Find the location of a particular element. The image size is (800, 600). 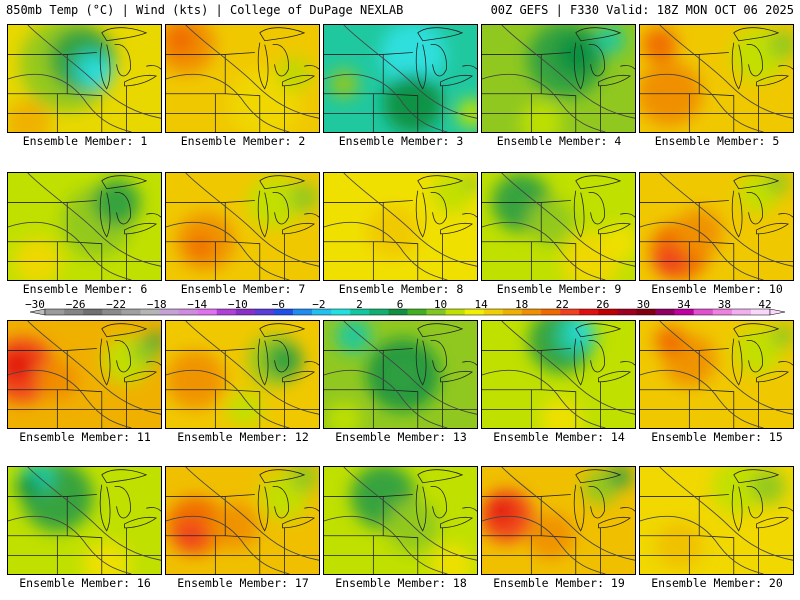

member-label: Ensemble Member: 10 is located at coordinates (717, 289).